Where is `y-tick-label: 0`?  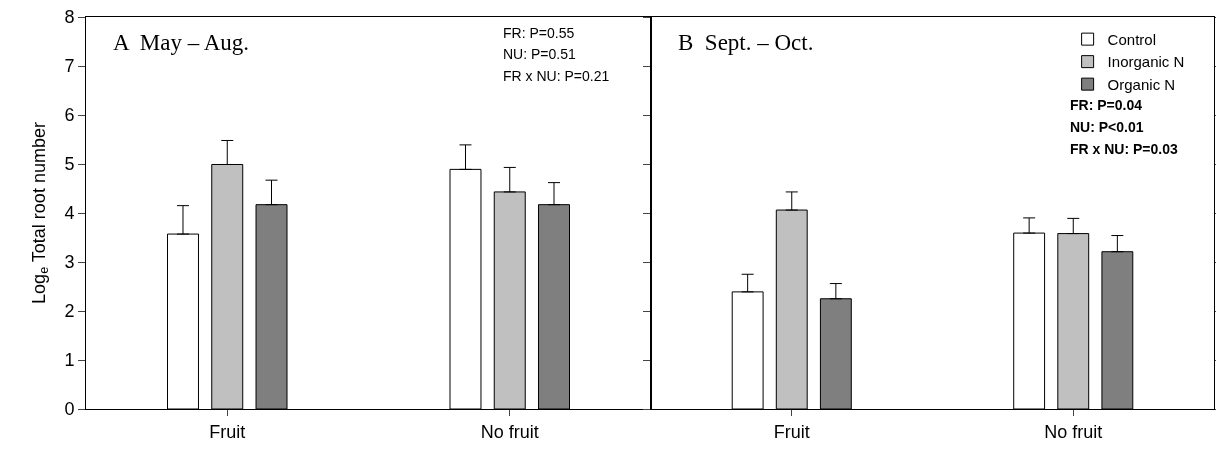 y-tick-label: 0 is located at coordinates (69, 409).